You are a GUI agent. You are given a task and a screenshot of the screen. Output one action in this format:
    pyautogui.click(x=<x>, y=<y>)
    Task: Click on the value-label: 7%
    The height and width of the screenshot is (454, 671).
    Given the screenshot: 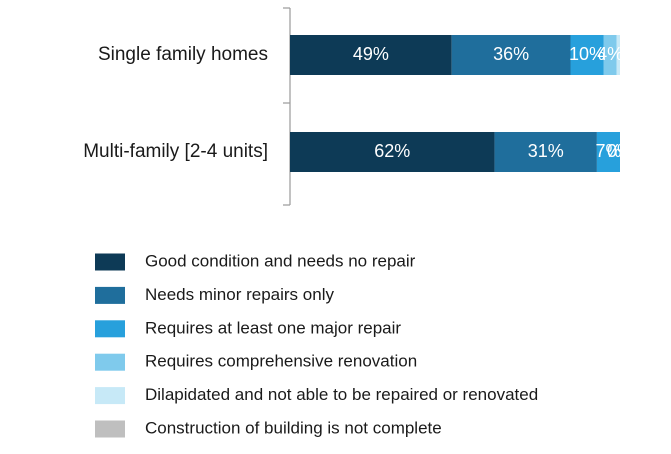 What is the action you would take?
    pyautogui.click(x=608, y=151)
    